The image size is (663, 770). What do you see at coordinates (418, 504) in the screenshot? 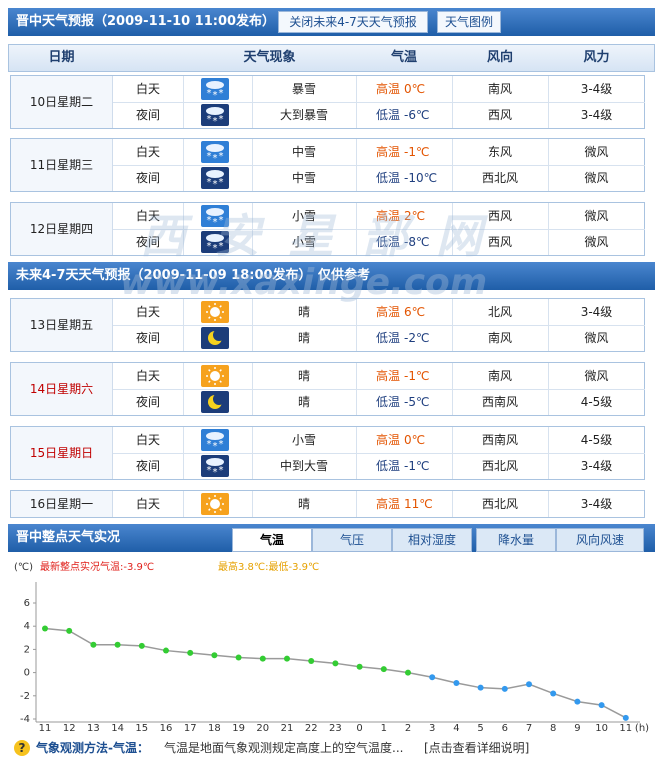
I see `temp: 11℃` at bounding box center [418, 504].